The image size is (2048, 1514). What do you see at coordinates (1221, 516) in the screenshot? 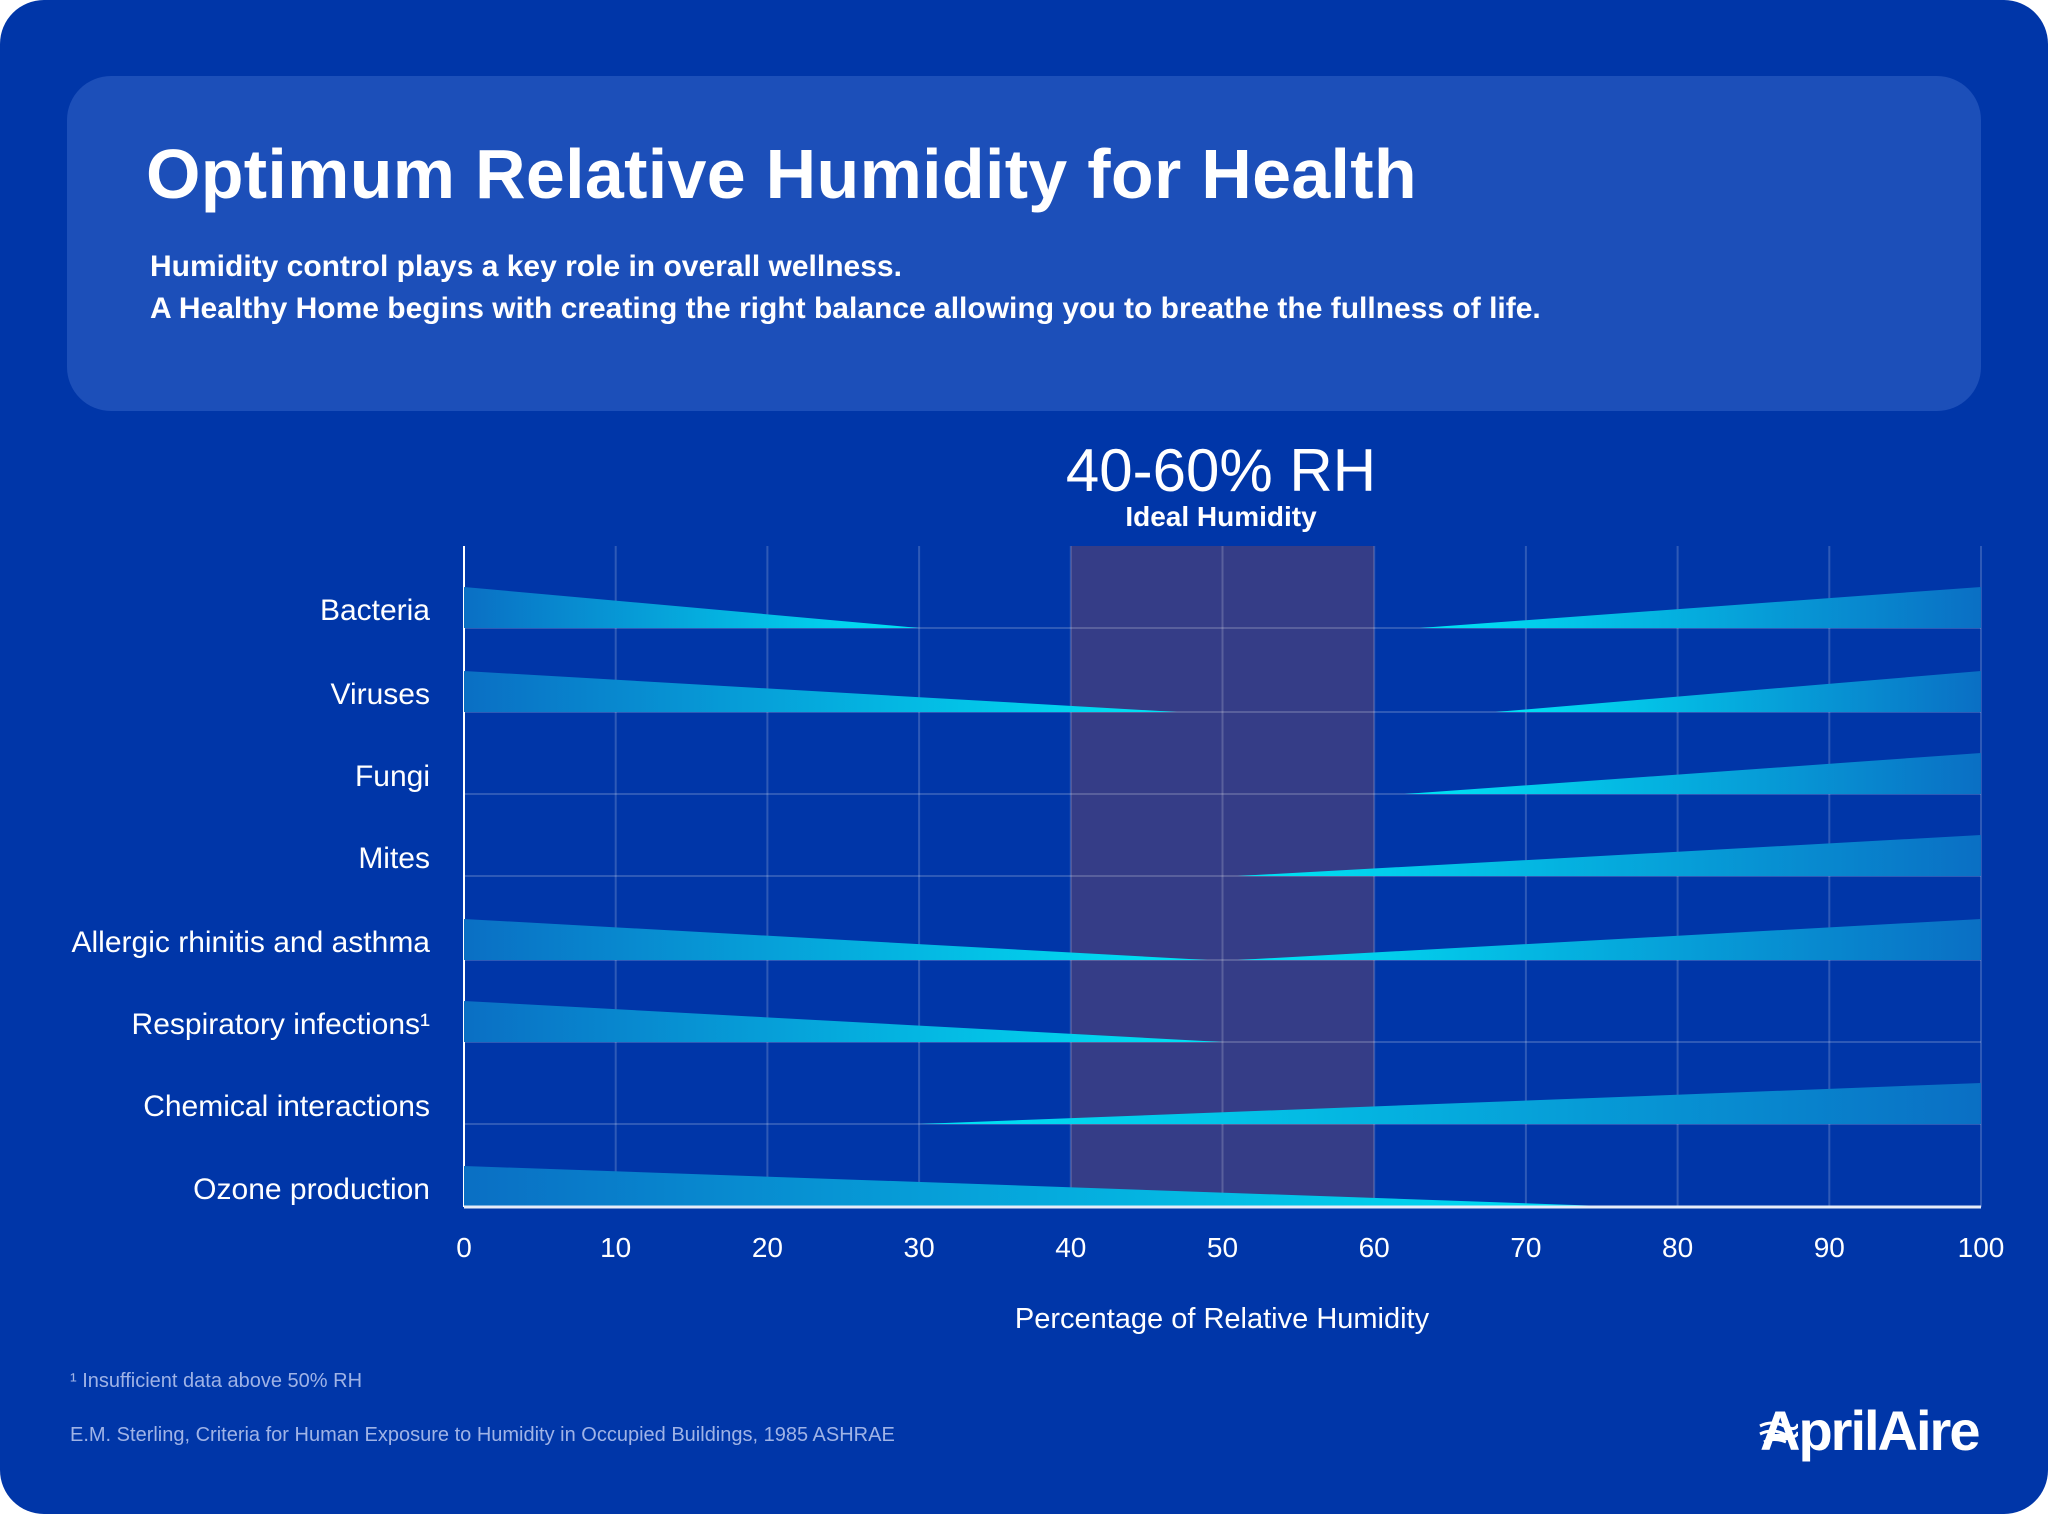
I see `ideal-humidity-label: Ideal Humidity` at bounding box center [1221, 516].